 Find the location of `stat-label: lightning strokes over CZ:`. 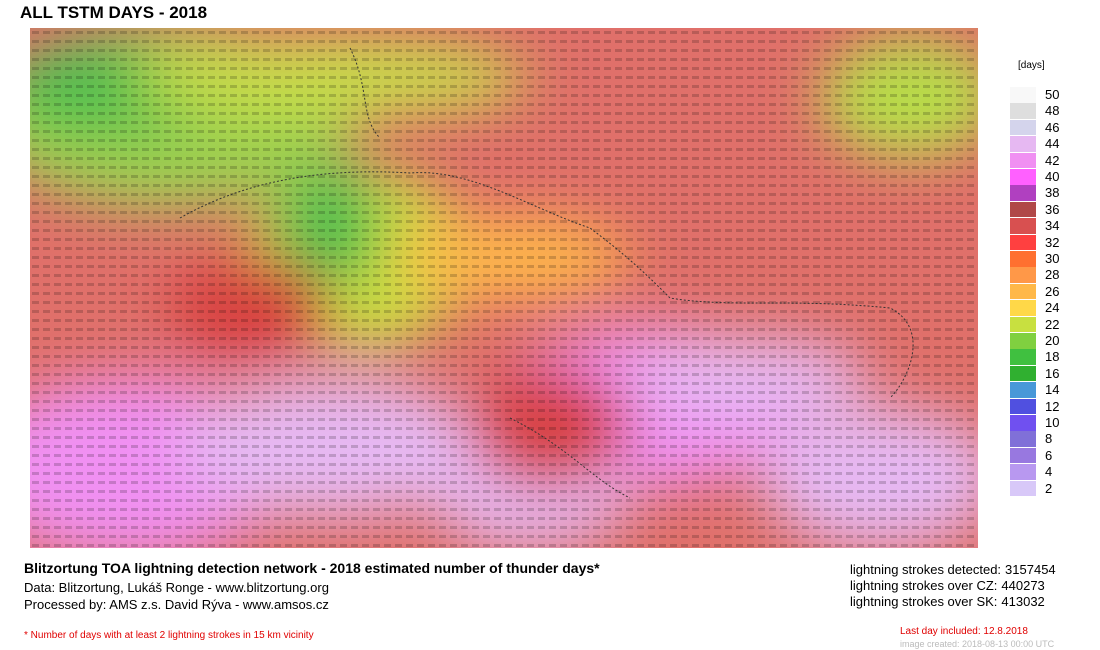

stat-label: lightning strokes over CZ: is located at coordinates (924, 585).